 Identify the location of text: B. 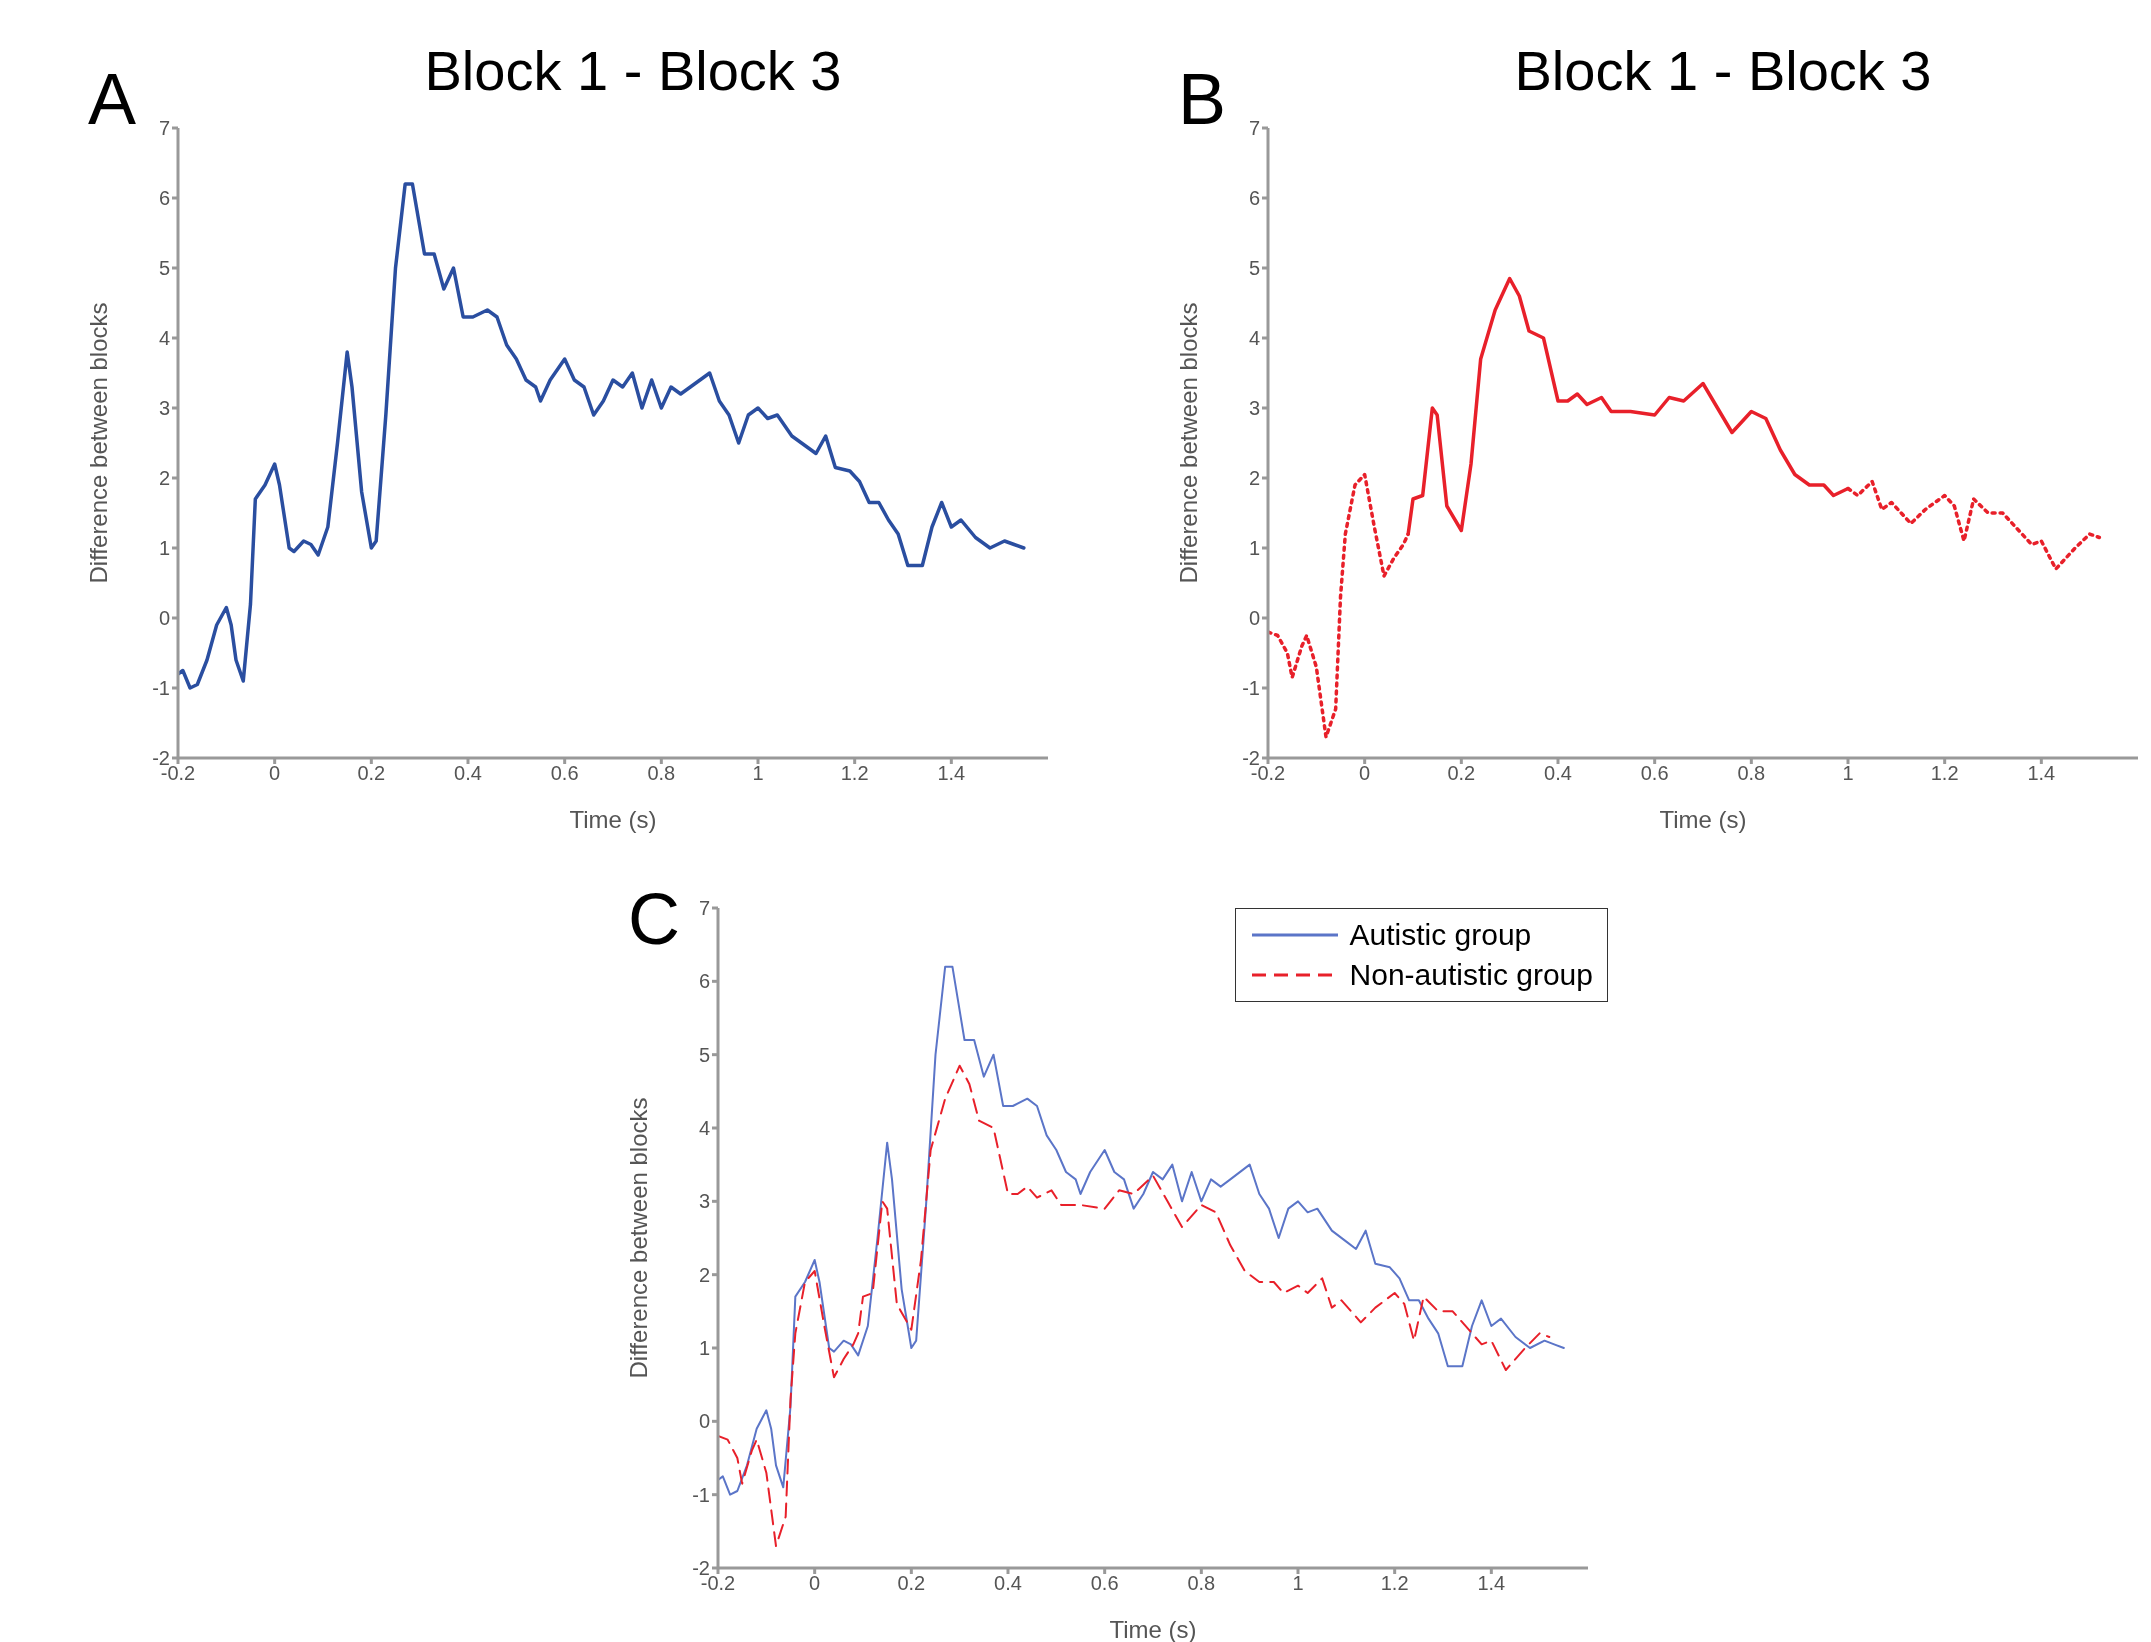
(1202, 99).